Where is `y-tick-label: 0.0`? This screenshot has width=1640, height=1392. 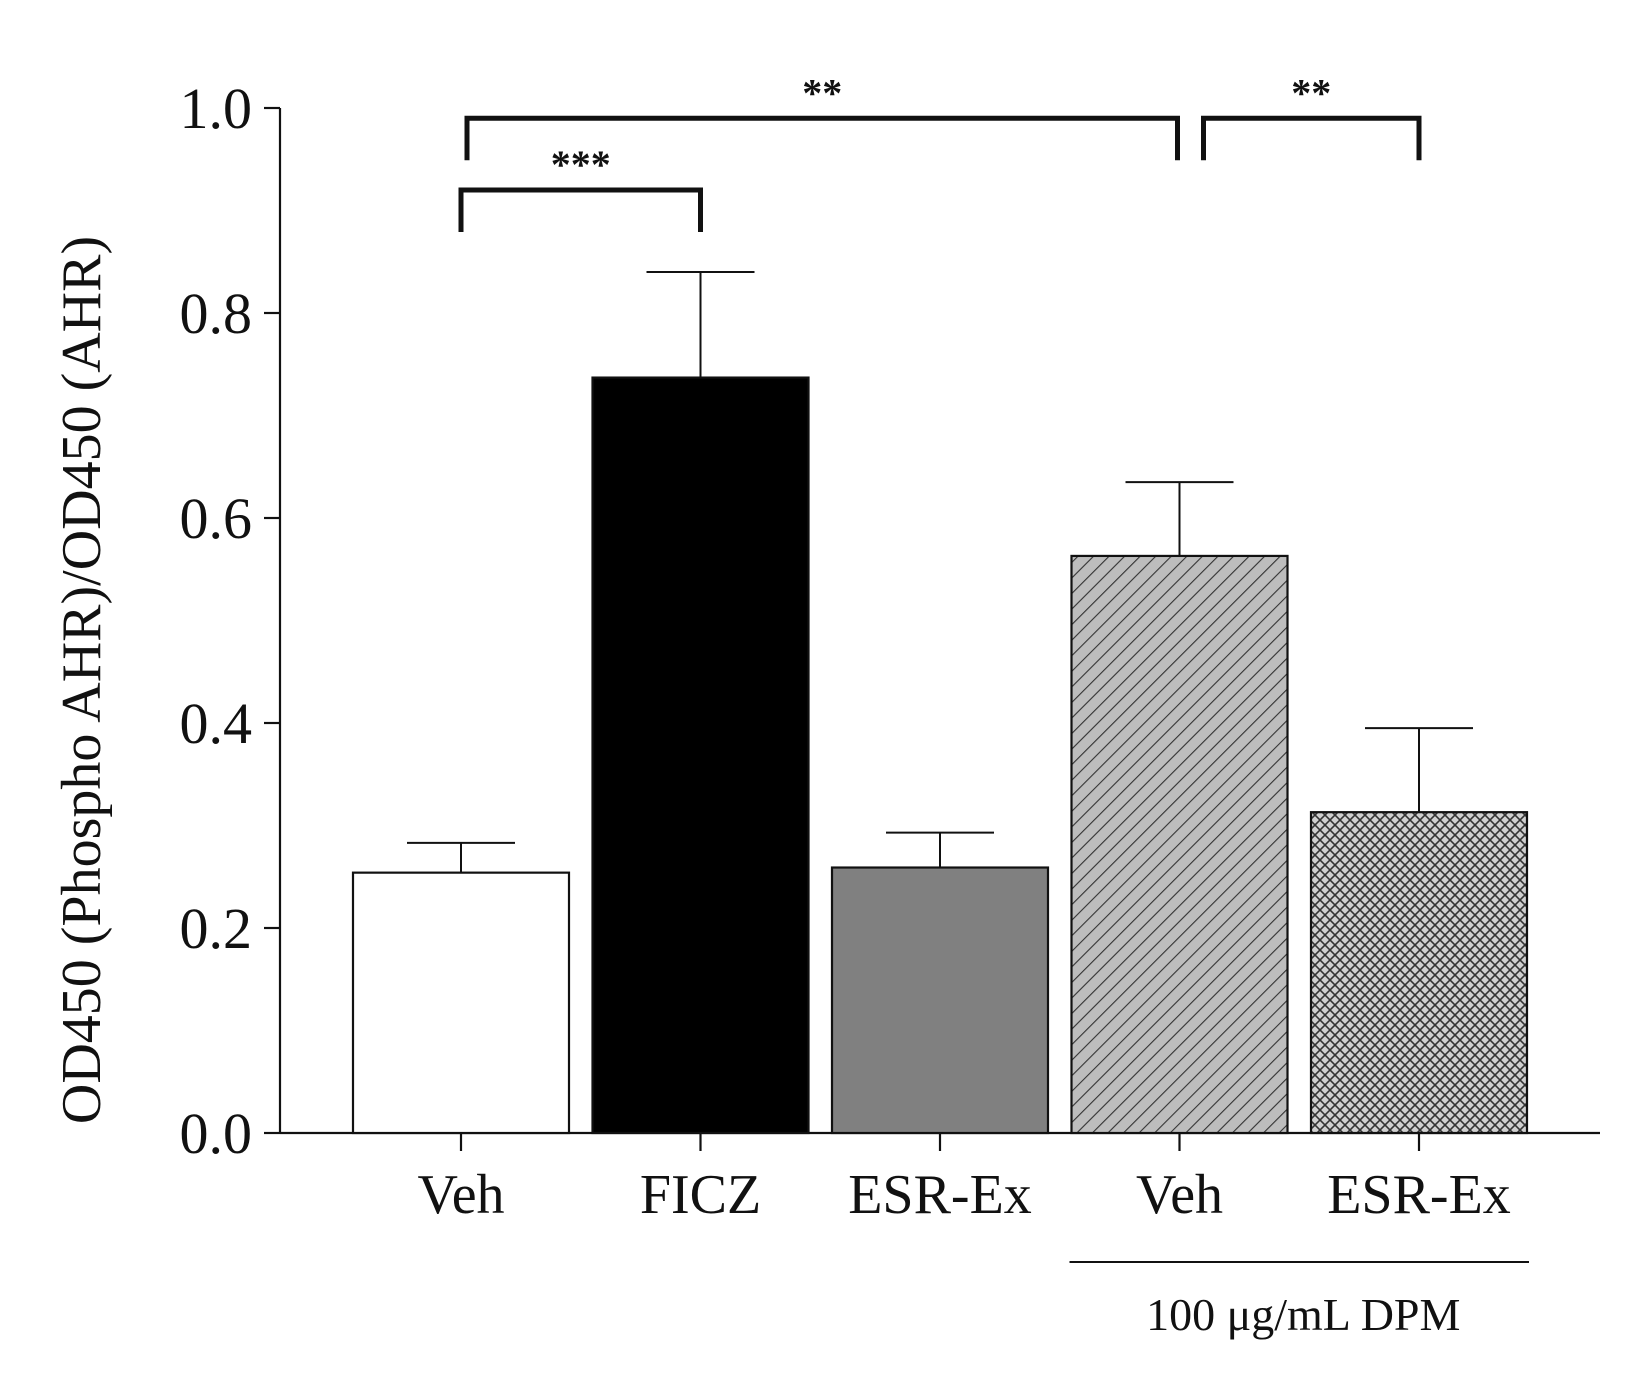
y-tick-label: 0.0 is located at coordinates (216, 1133).